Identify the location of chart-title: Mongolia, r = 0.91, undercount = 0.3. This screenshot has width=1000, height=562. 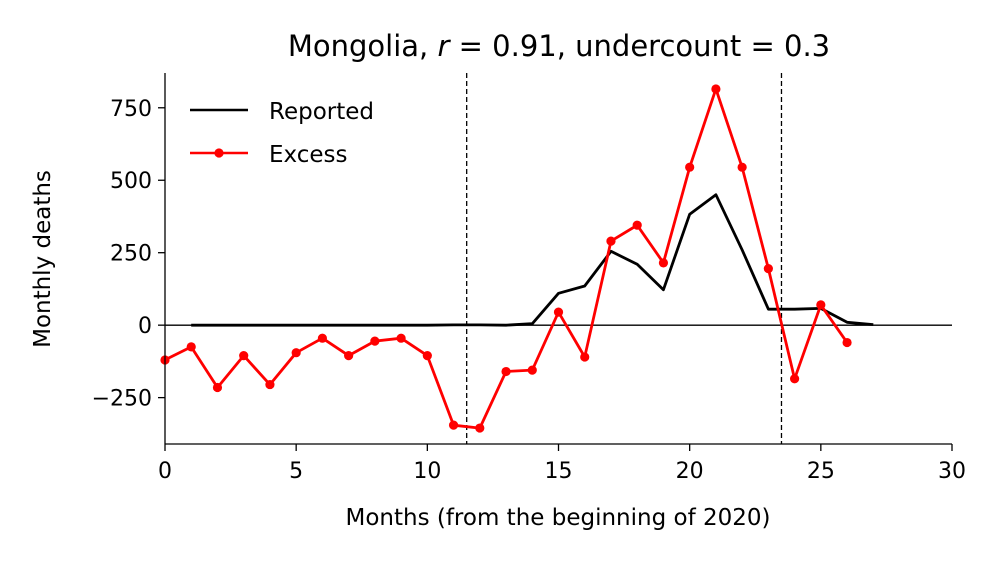
(559, 46).